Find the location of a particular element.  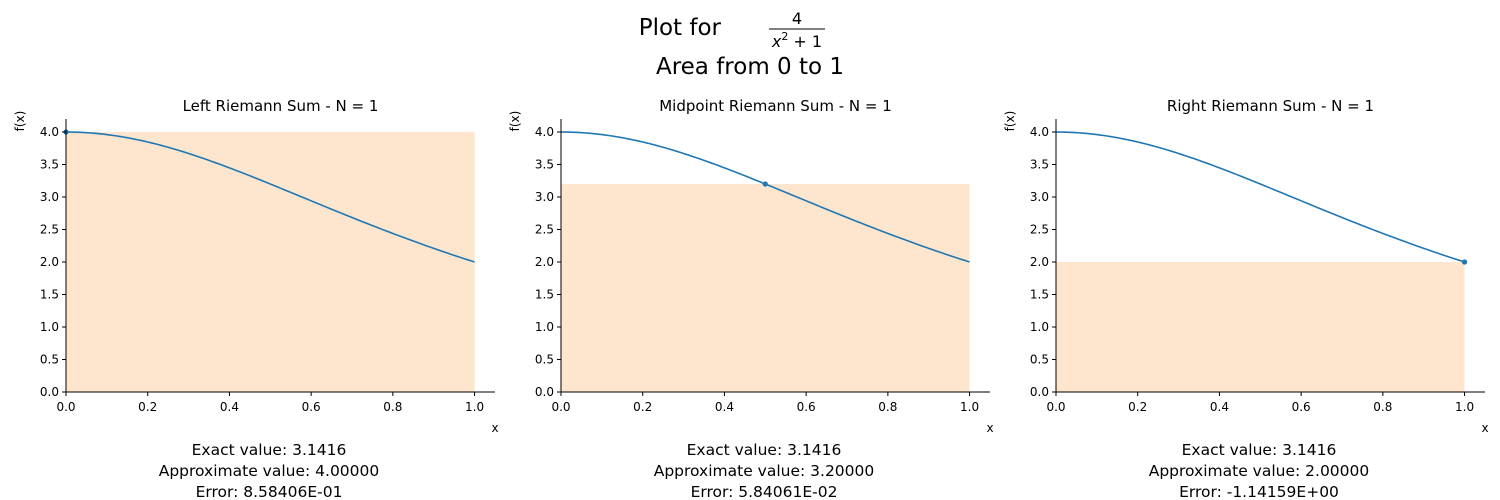

denominator-rest: + 1 is located at coordinates (805, 41).